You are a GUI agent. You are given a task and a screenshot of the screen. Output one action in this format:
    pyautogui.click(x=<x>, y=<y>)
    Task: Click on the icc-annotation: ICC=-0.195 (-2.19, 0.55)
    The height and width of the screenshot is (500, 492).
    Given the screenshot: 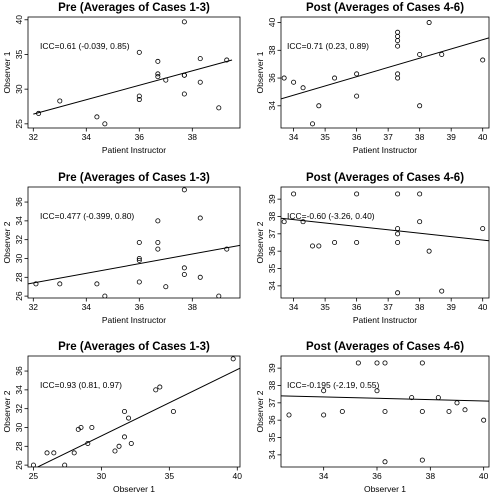 What is the action you would take?
    pyautogui.click(x=333, y=385)
    